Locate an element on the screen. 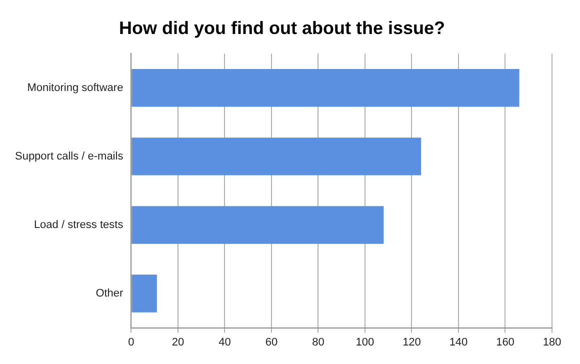 The image size is (580, 364). x-tick-label: 160 is located at coordinates (505, 342).